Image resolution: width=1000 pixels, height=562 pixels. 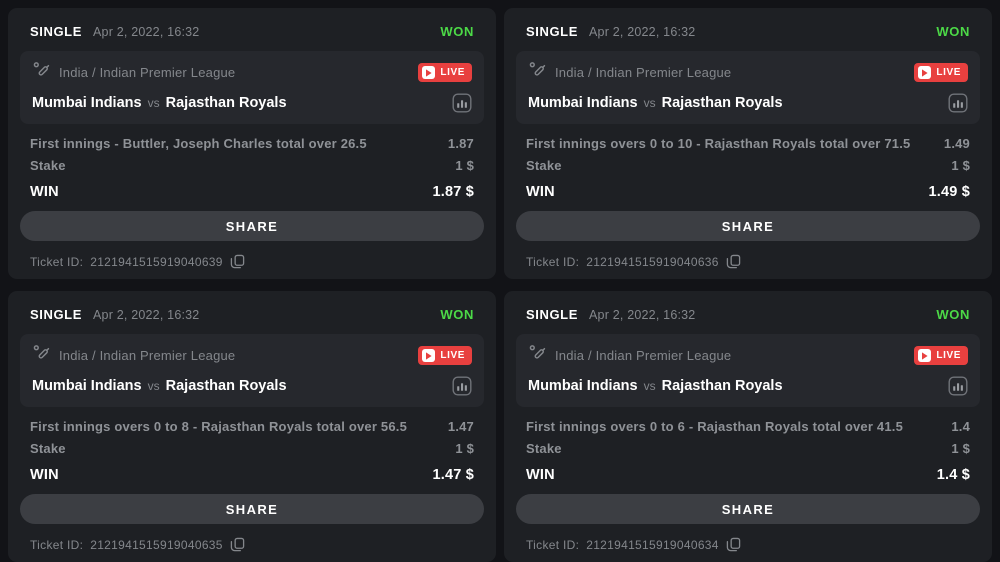 What do you see at coordinates (748, 544) in the screenshot?
I see `ticket-id-row: Ticket ID: 2121941515919040634` at bounding box center [748, 544].